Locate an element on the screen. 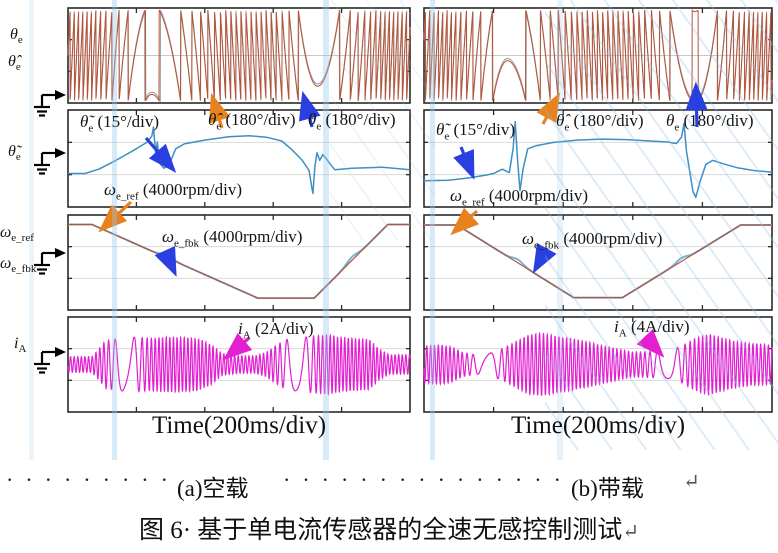 This screenshot has height=553, width=778. panel-a2 is located at coordinates (239, 158).